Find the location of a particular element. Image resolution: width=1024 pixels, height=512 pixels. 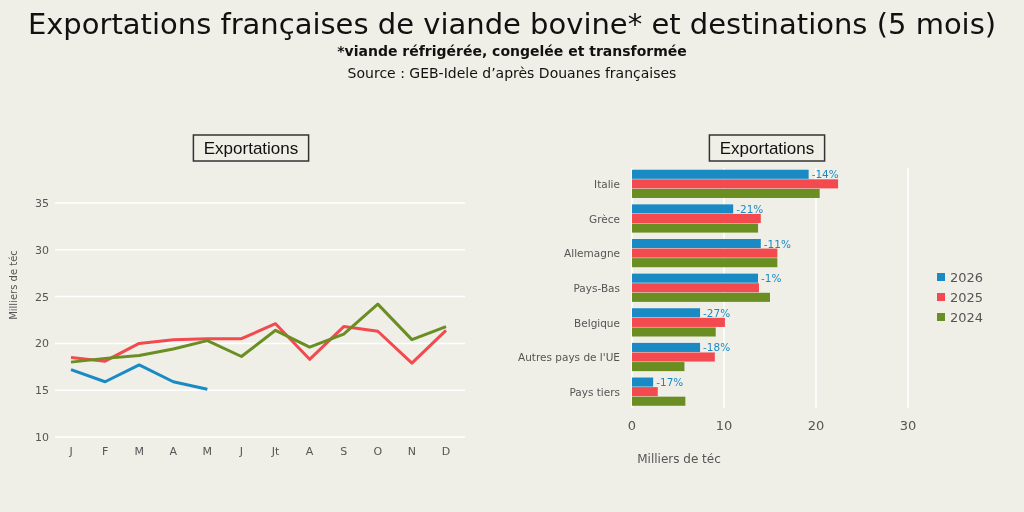

x-tick-label: N is located at coordinates (412, 451).